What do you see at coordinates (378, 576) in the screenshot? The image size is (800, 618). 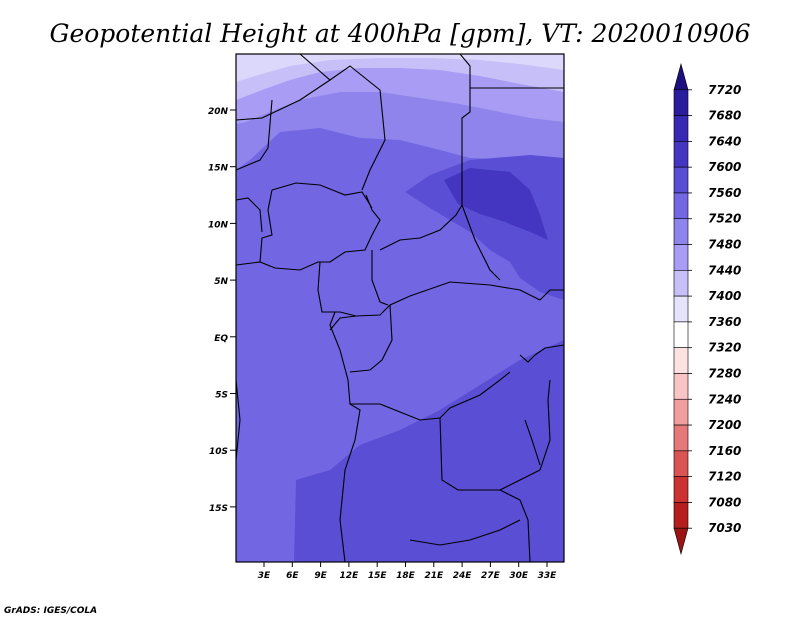 I see `lon-label: 15E` at bounding box center [378, 576].